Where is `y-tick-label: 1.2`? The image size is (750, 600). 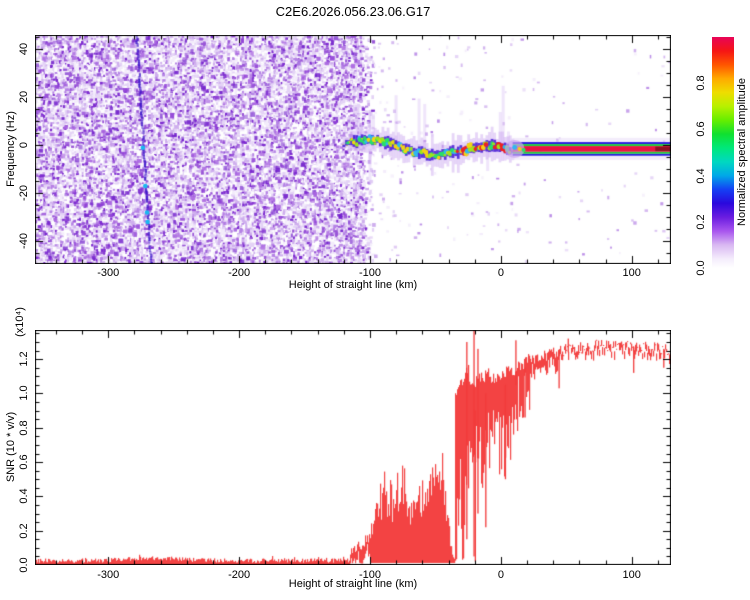
y-tick-label: 1.2 is located at coordinates (24, 359).